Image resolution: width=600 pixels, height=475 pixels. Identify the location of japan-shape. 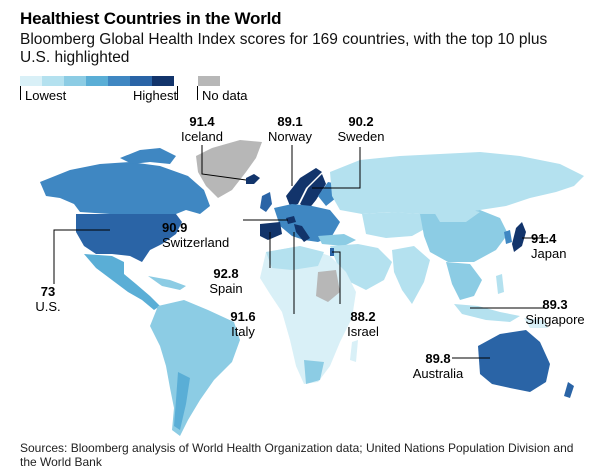
(519, 237).